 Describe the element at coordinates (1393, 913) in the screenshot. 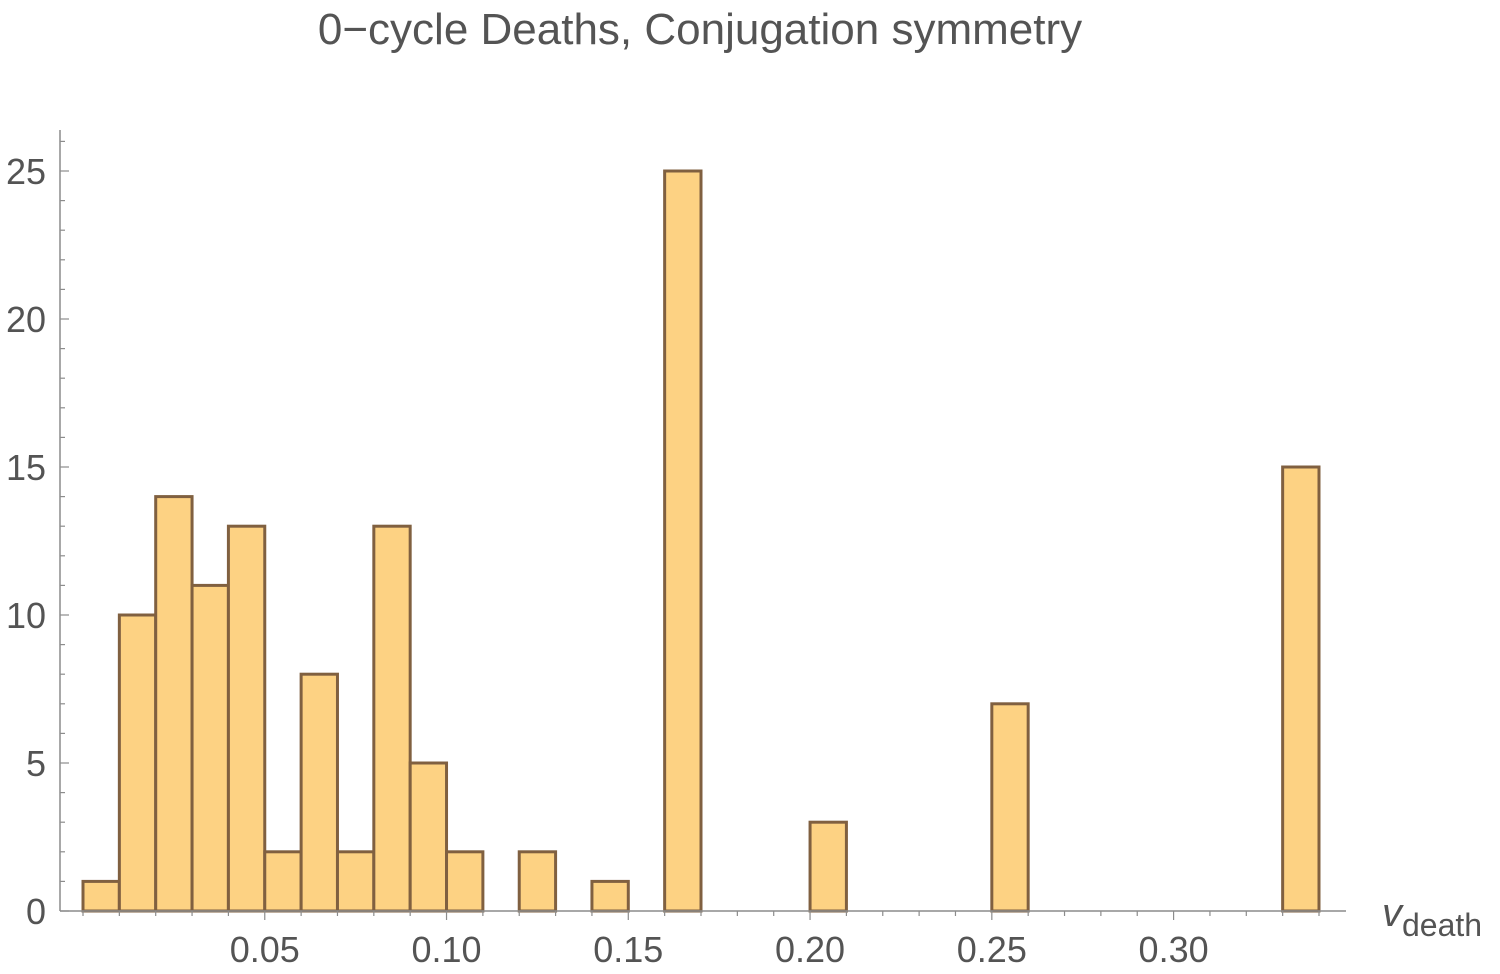

I see `x-axis-label-main: v` at that location.